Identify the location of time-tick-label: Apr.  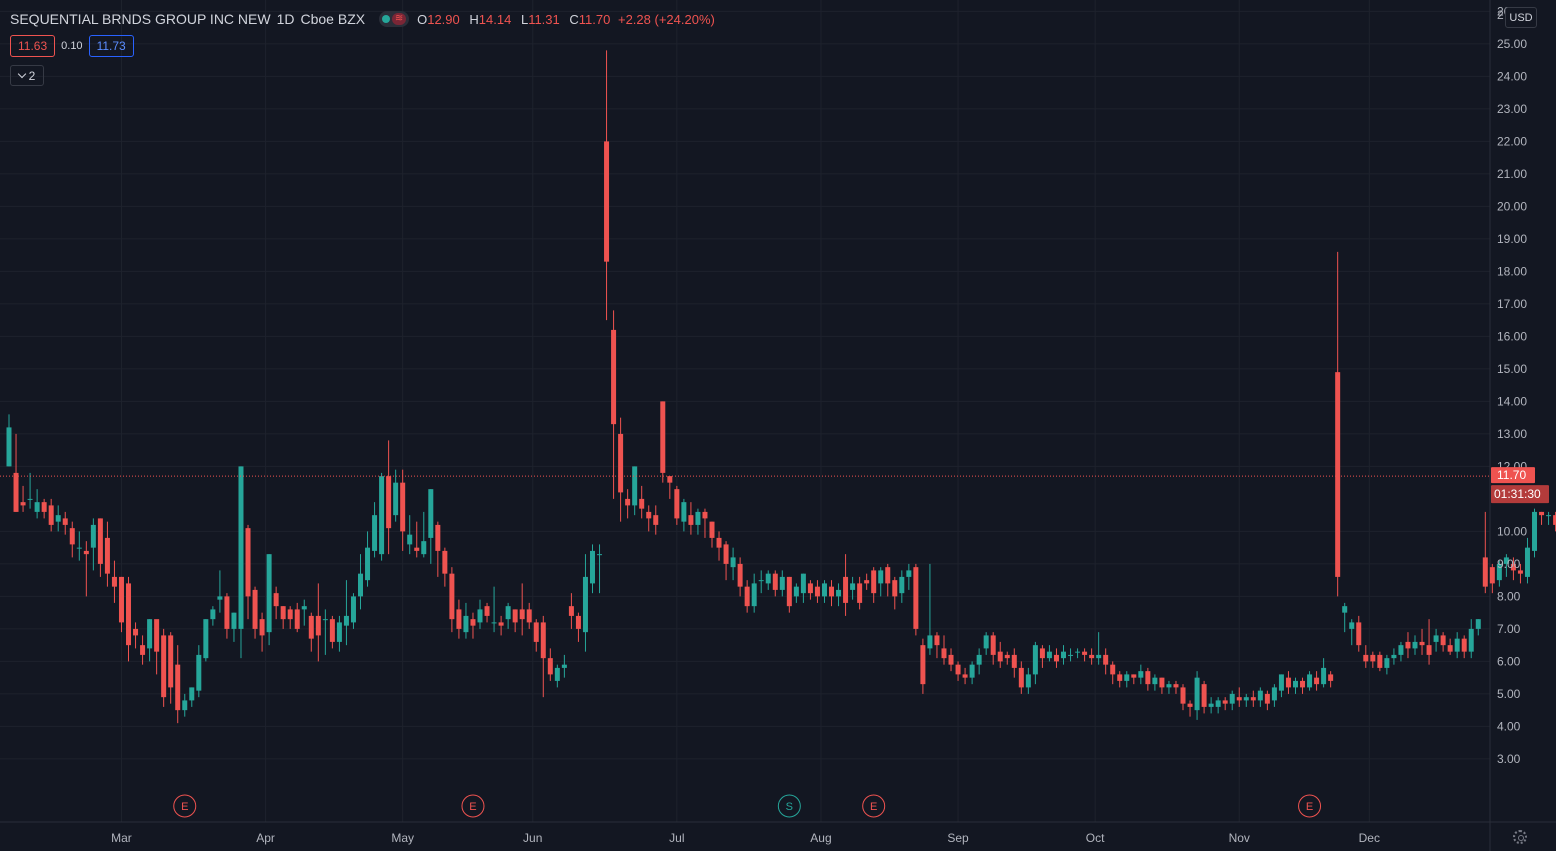
(265, 838).